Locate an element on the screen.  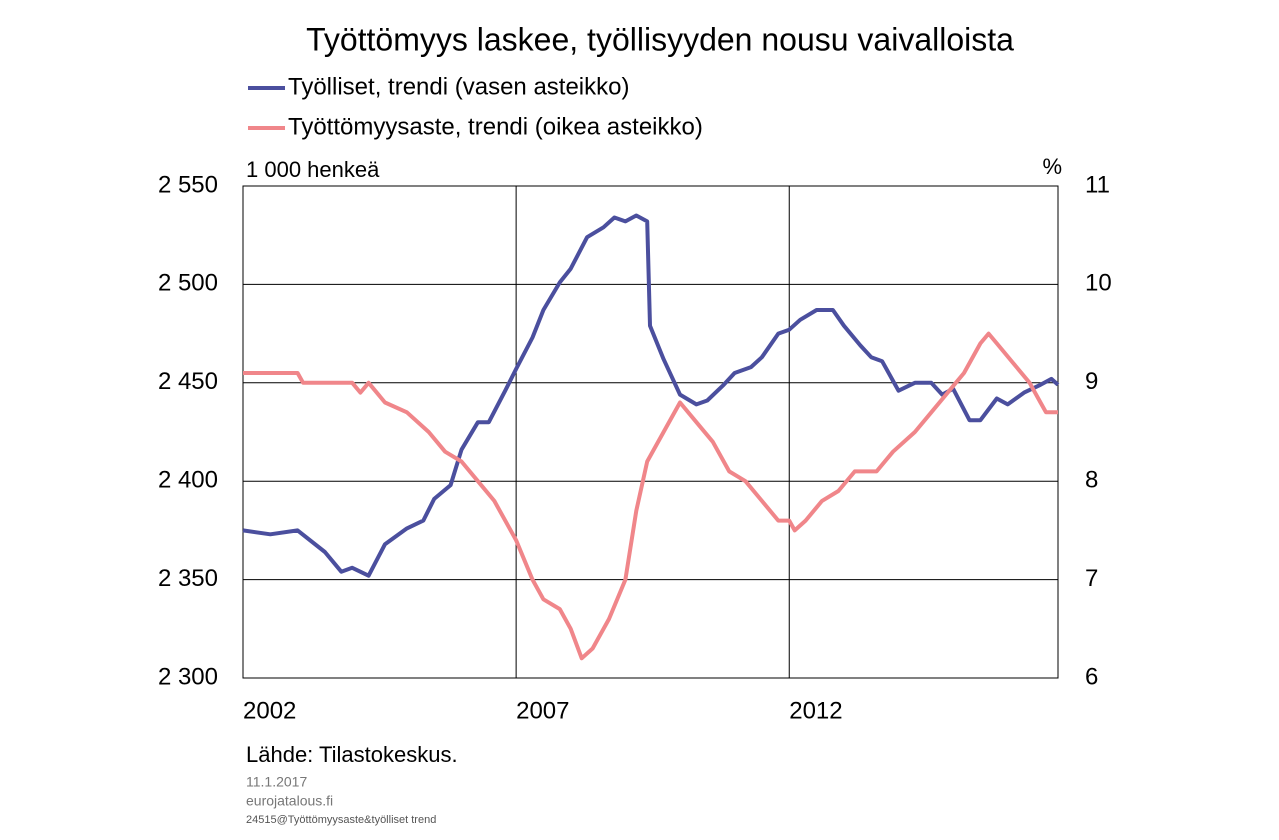
y-tick-label: 2 500 is located at coordinates (188, 283).